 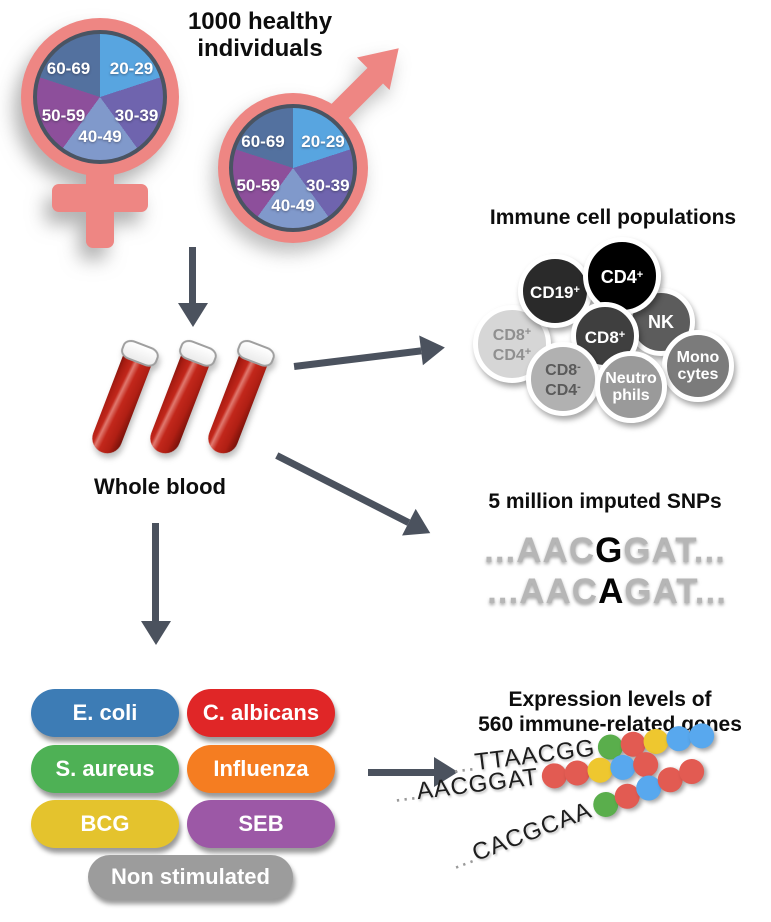 I want to click on arrow-blood-to-stimuli, so click(x=156, y=584).